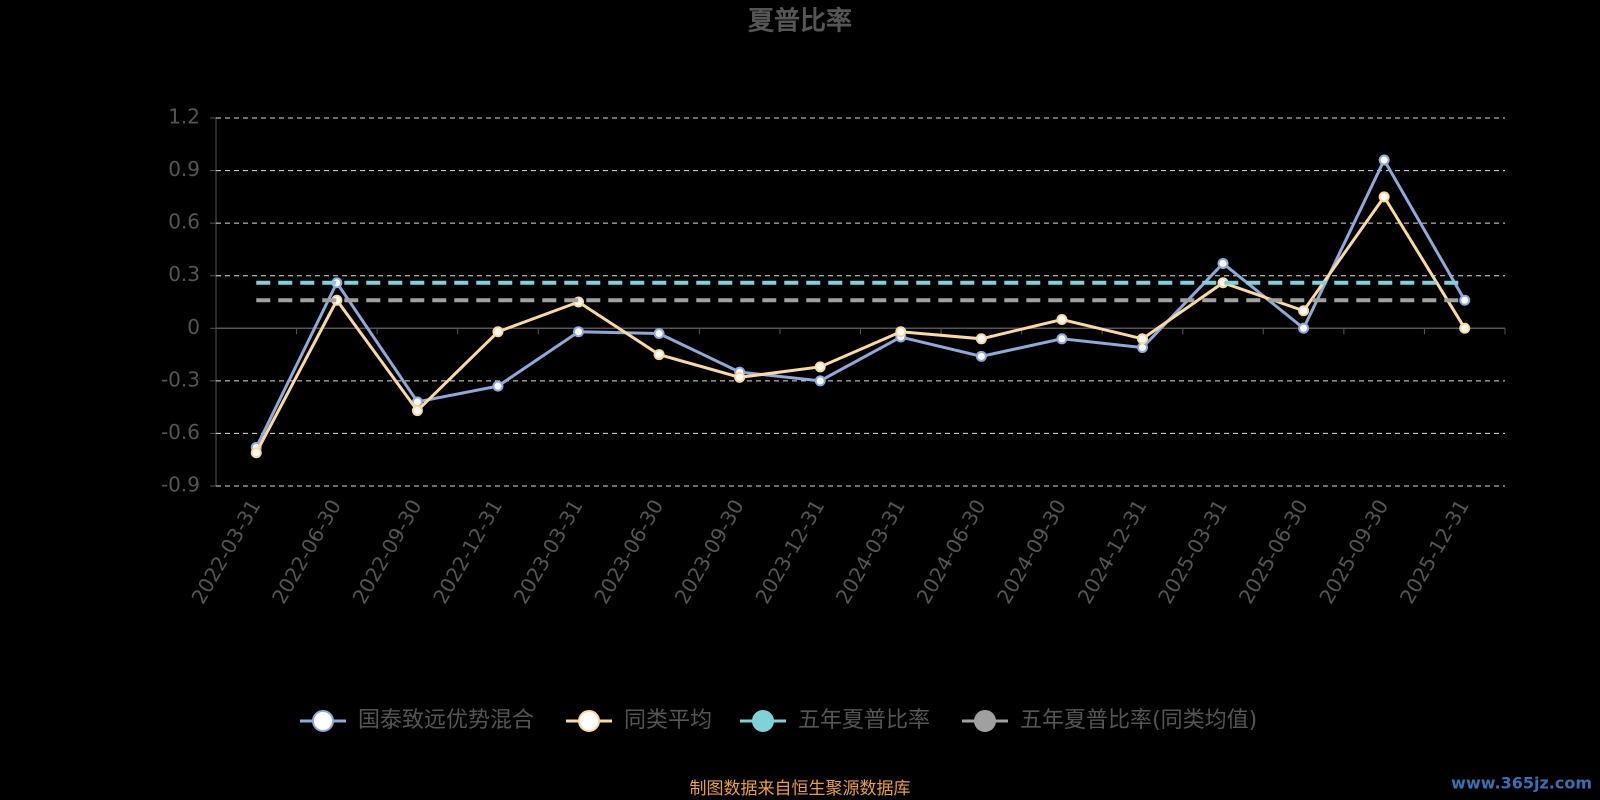 The width and height of the screenshot is (1600, 800). What do you see at coordinates (387, 551) in the screenshot?
I see `x-tick-label: 2022-09-30` at bounding box center [387, 551].